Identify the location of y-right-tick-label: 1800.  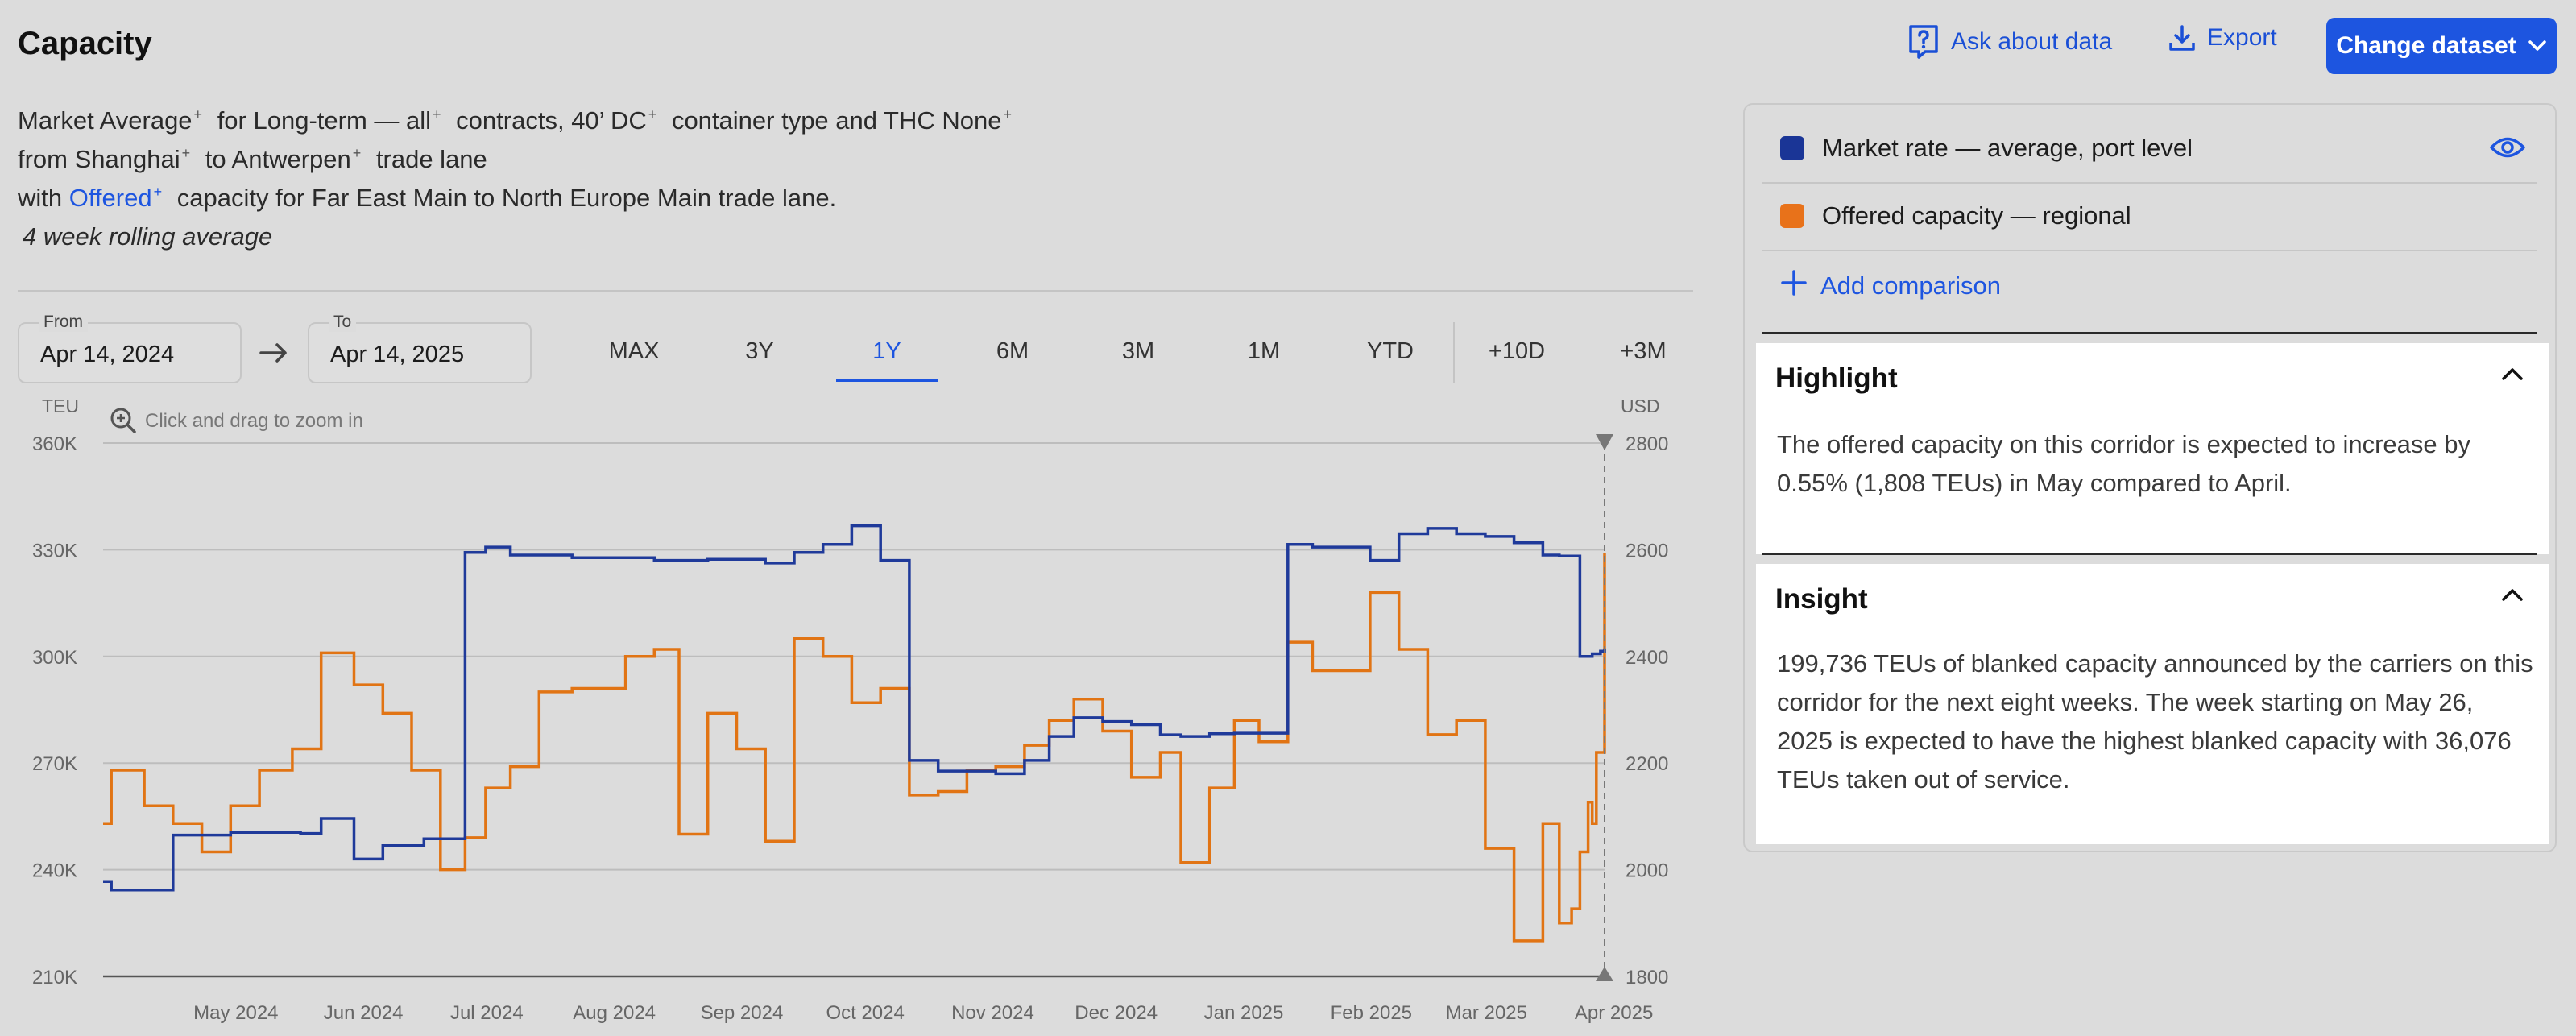
(1647, 978).